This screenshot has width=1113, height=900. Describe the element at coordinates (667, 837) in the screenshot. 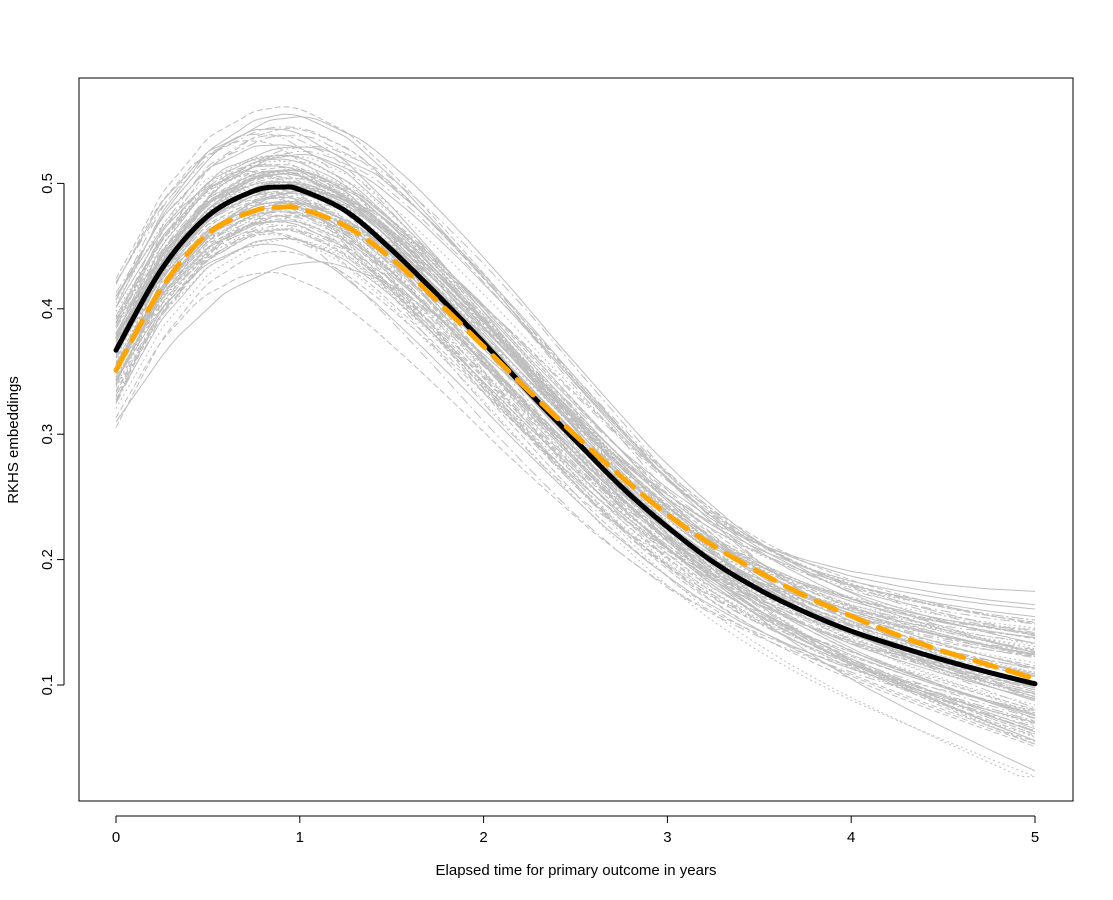

I see `x-tick-label: 3` at that location.